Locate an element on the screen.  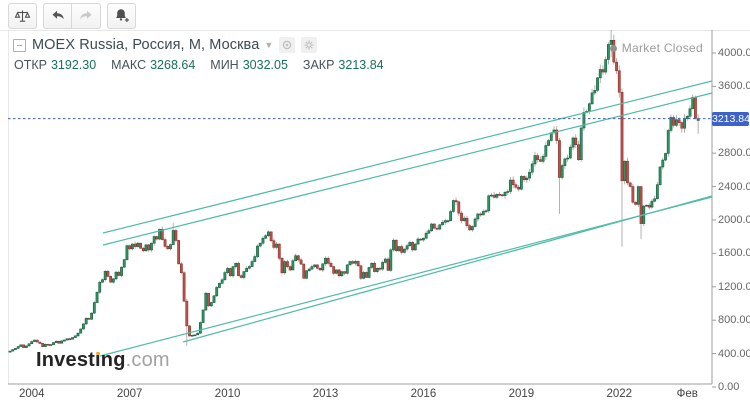
add-alert-button is located at coordinates (121, 15).